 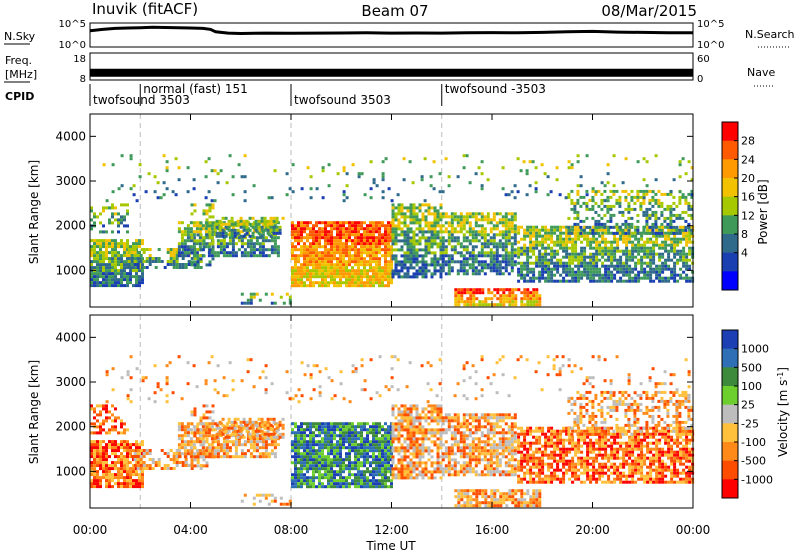 I want to click on y-tick-label: 3000, so click(x=70, y=181).